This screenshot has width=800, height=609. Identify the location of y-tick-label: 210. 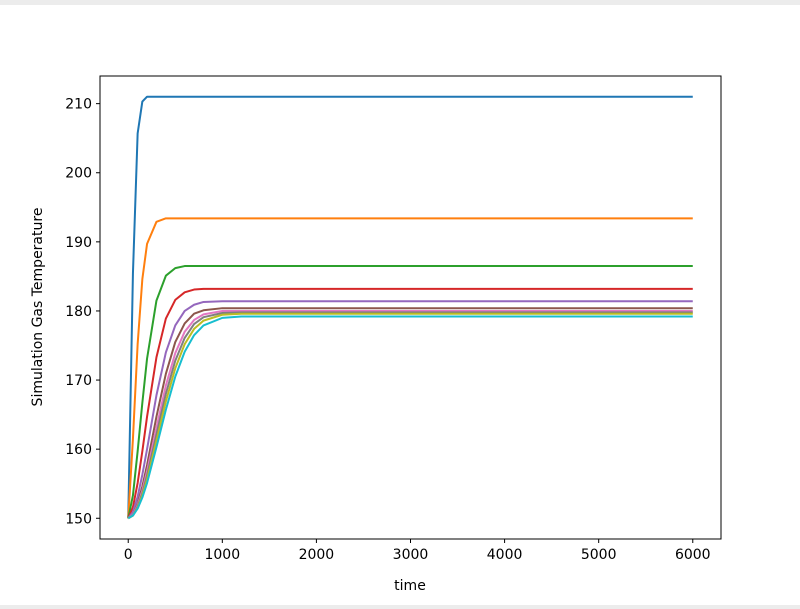
(78, 105).